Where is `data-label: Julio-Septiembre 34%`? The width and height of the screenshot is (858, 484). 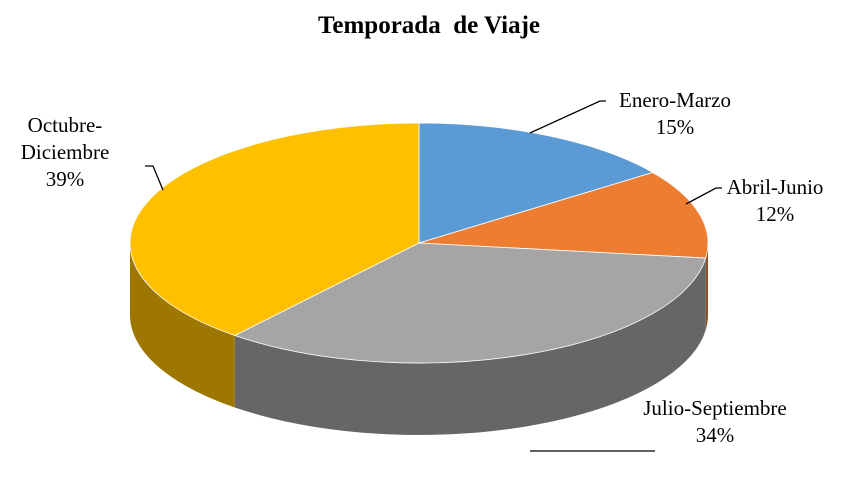 data-label: Julio-Septiembre 34% is located at coordinates (715, 422).